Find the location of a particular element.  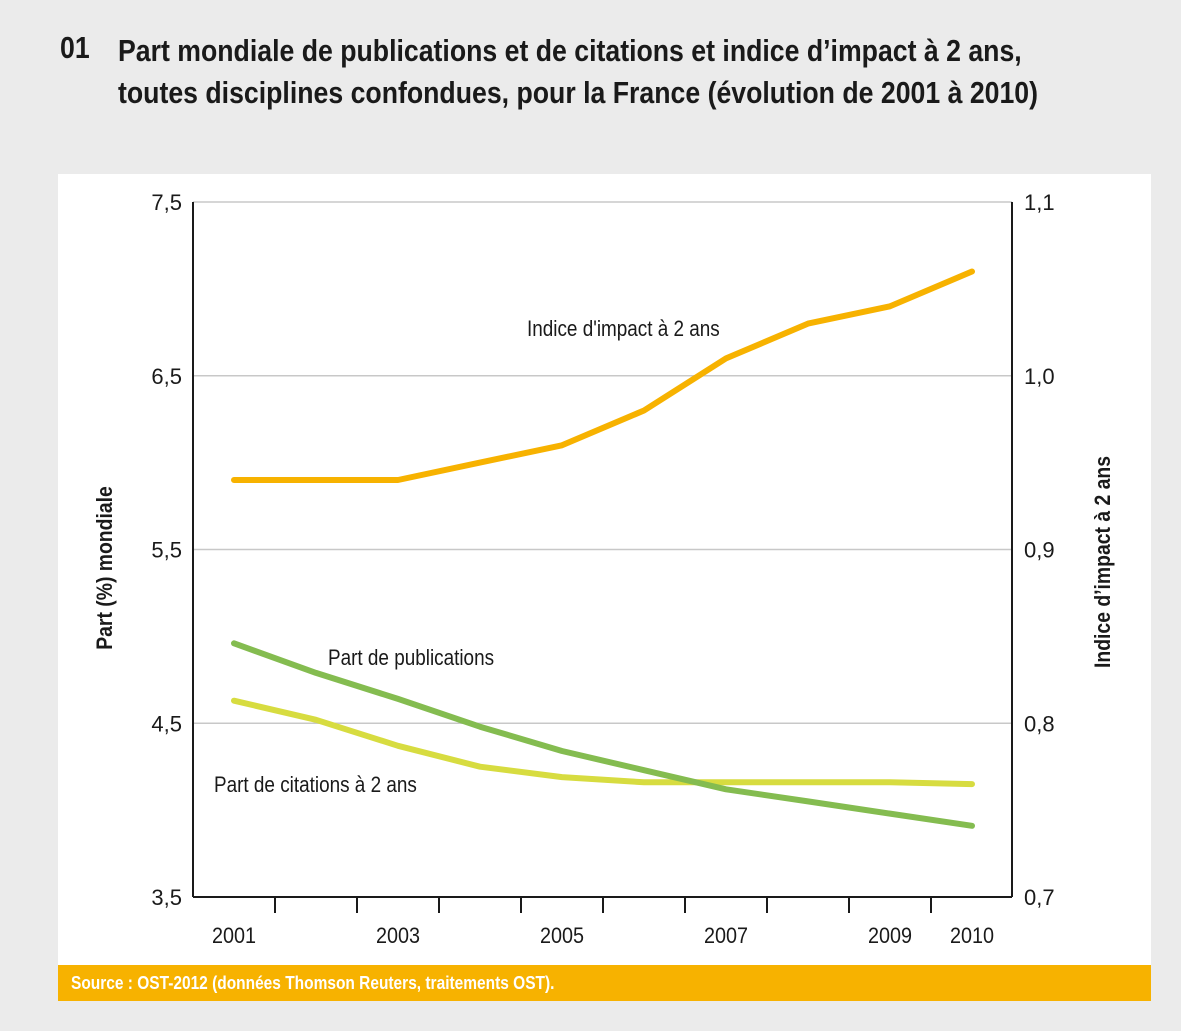

y-axis-right-ticks: 0,7 0,8 0,9 1,0 1,1 is located at coordinates (1039, 550).